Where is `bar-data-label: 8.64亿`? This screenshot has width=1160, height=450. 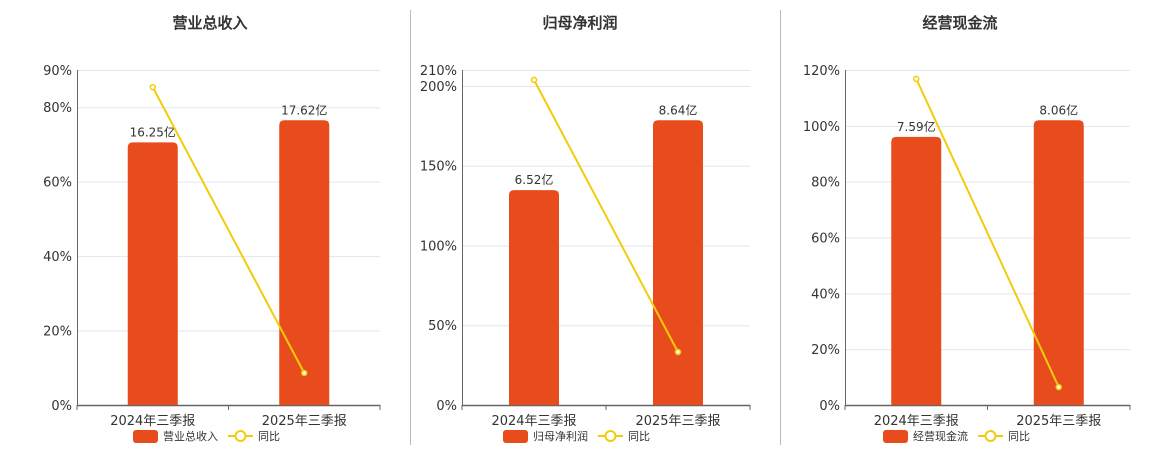 bar-data-label: 8.64亿 is located at coordinates (678, 109).